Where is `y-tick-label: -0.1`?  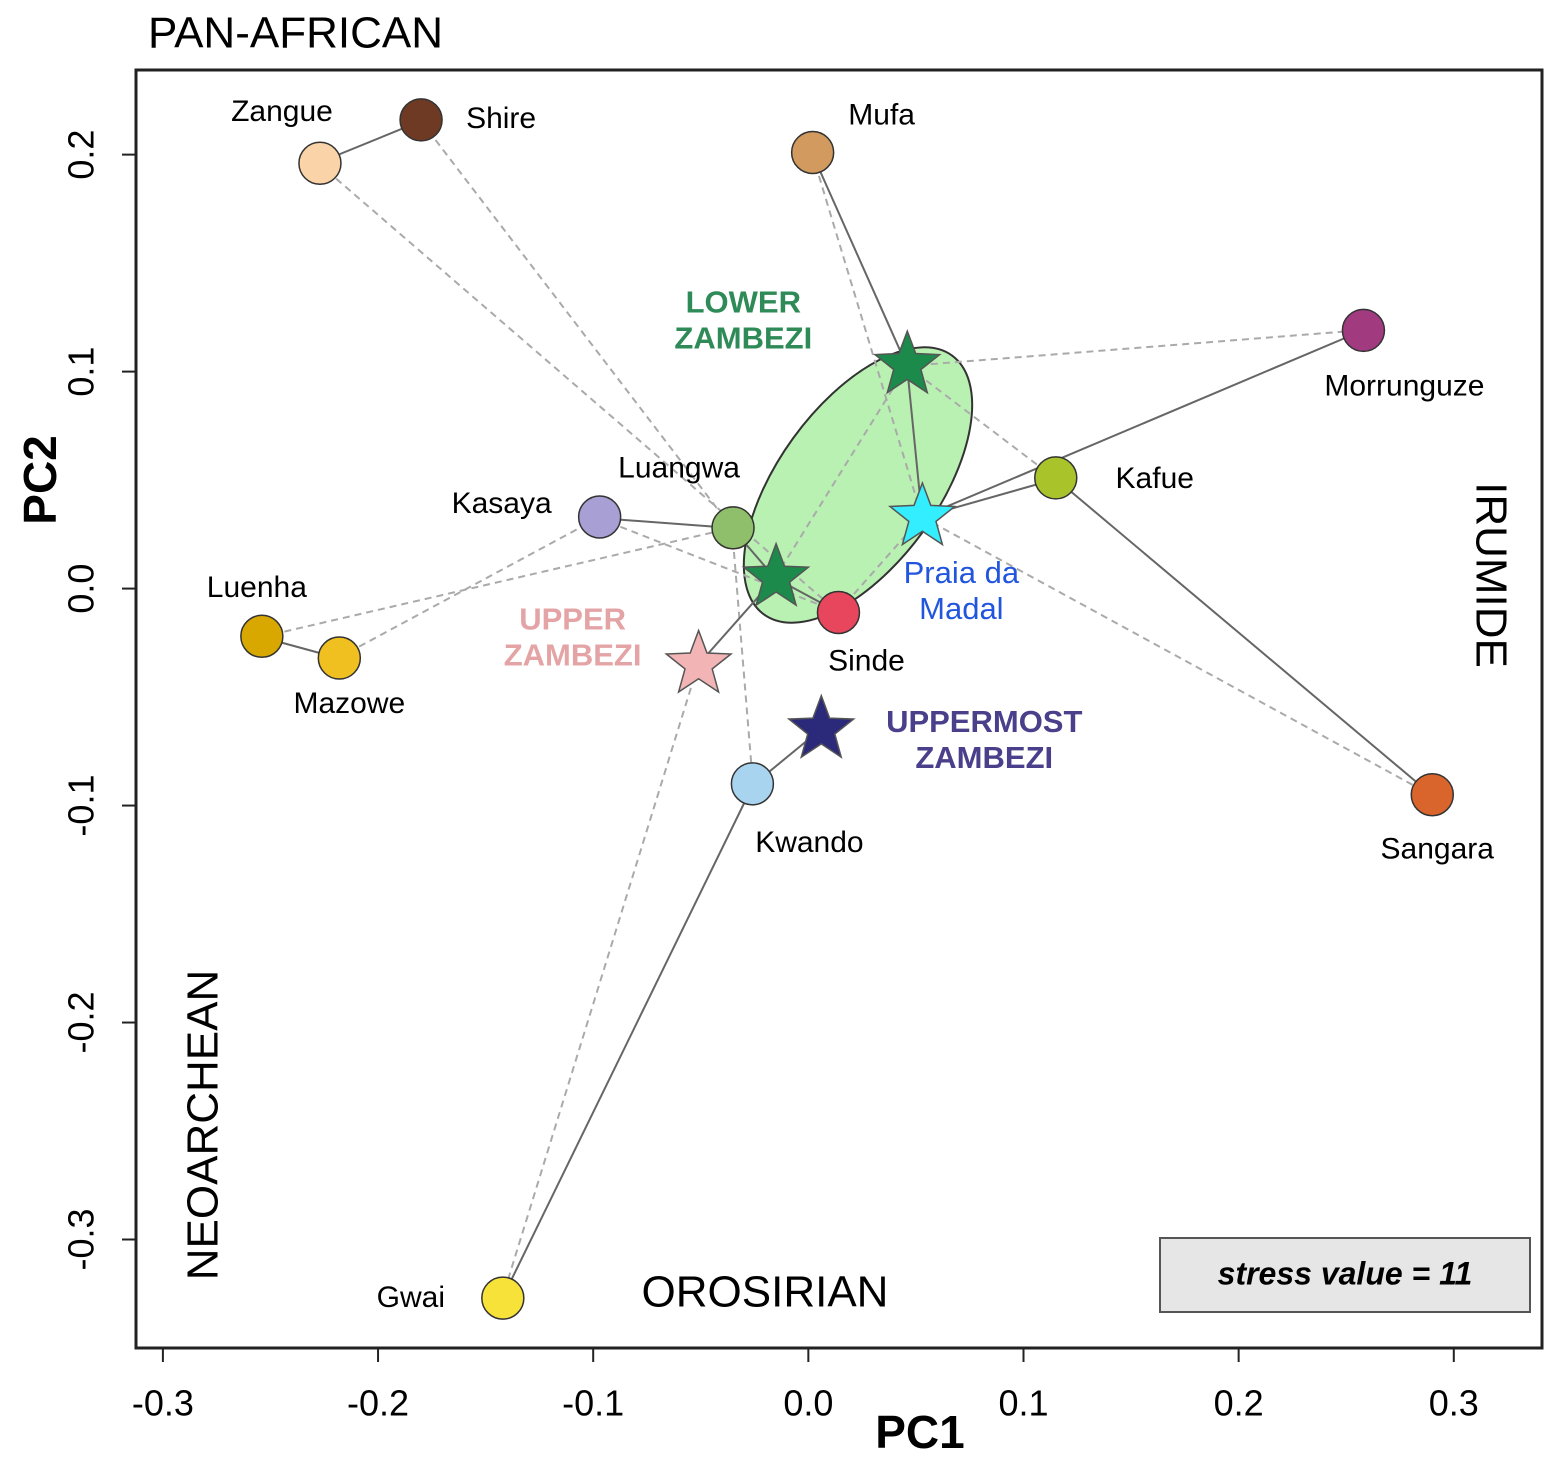 y-tick-label: -0.1 is located at coordinates (81, 806).